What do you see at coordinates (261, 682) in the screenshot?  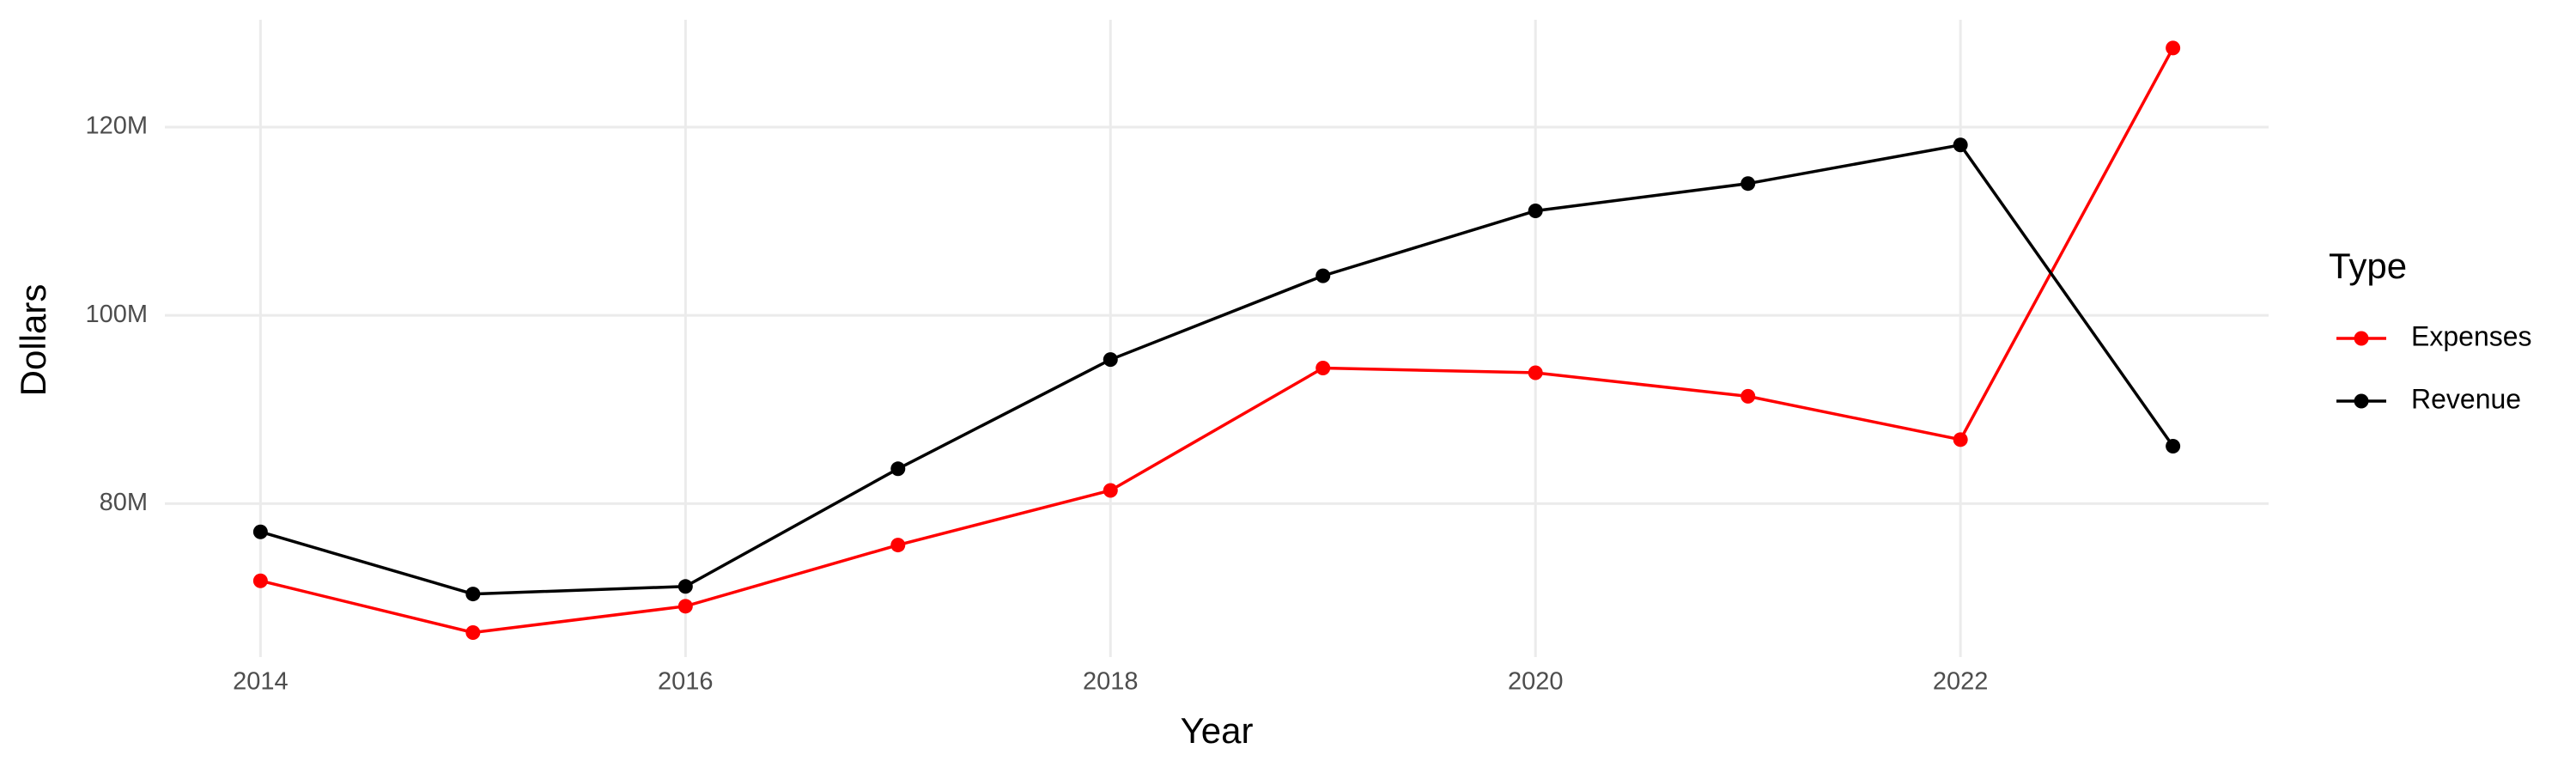 I see `x-tick-label: 2014` at bounding box center [261, 682].